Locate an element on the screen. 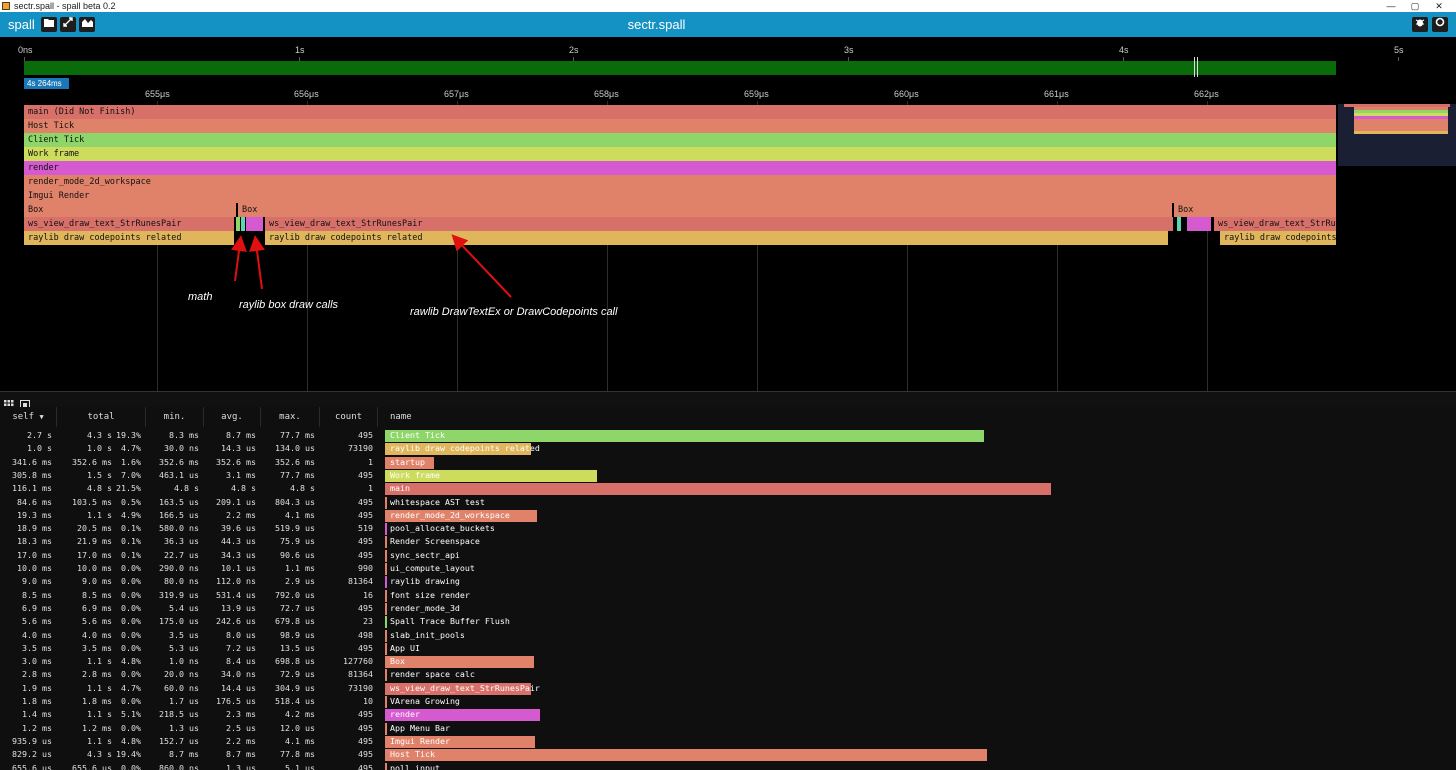 The width and height of the screenshot is (1456, 770). stats-cell-percent: 0.0% is located at coordinates (131, 727).